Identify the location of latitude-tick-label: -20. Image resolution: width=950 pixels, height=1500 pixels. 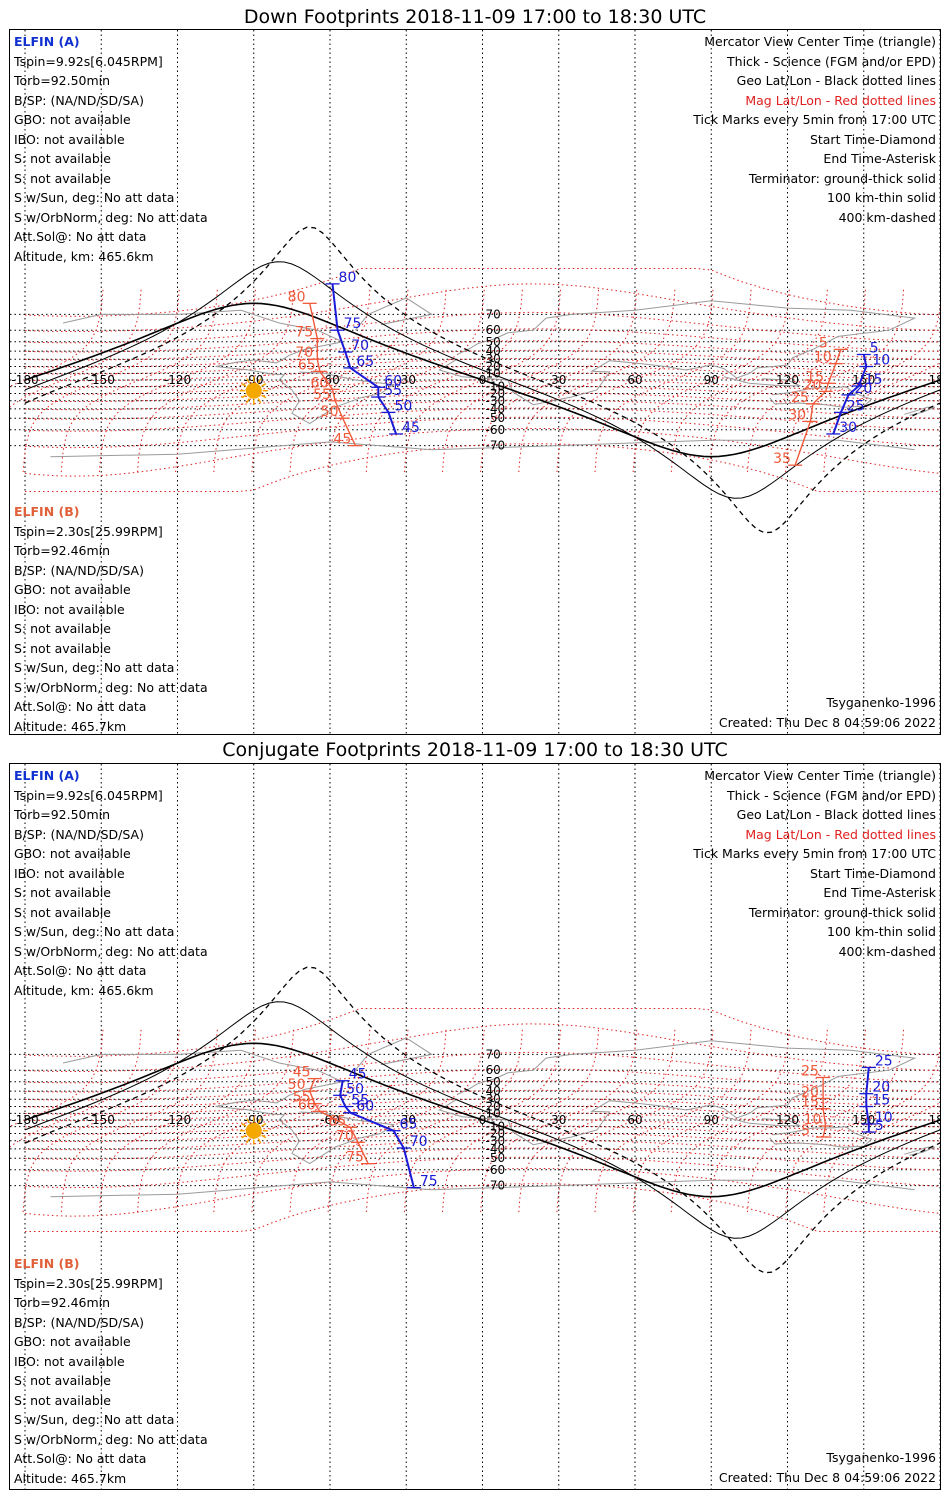
(496, 393).